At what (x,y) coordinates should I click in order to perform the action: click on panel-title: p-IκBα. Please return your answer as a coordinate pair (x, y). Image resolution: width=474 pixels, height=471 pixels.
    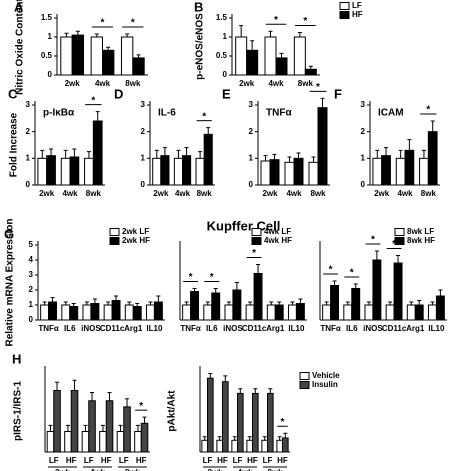
    Looking at the image, I should click on (59, 113).